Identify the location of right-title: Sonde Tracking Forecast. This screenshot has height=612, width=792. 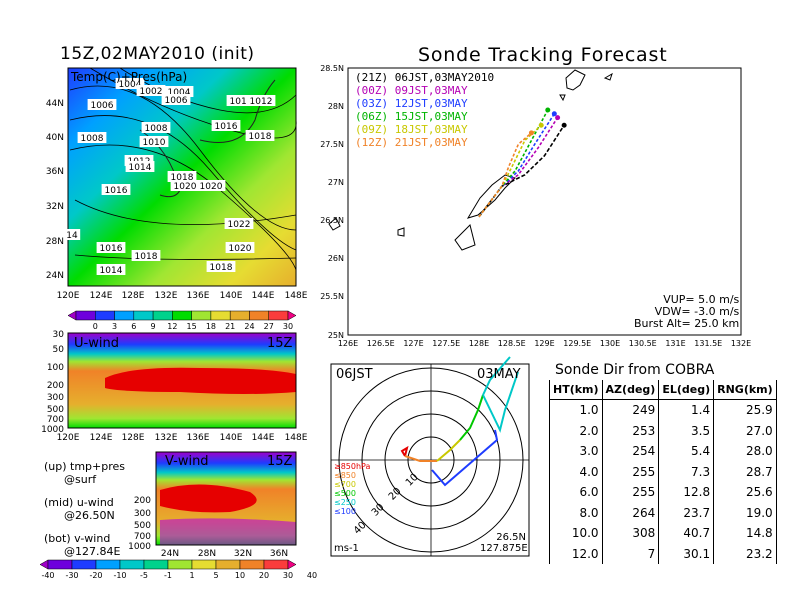
(543, 55).